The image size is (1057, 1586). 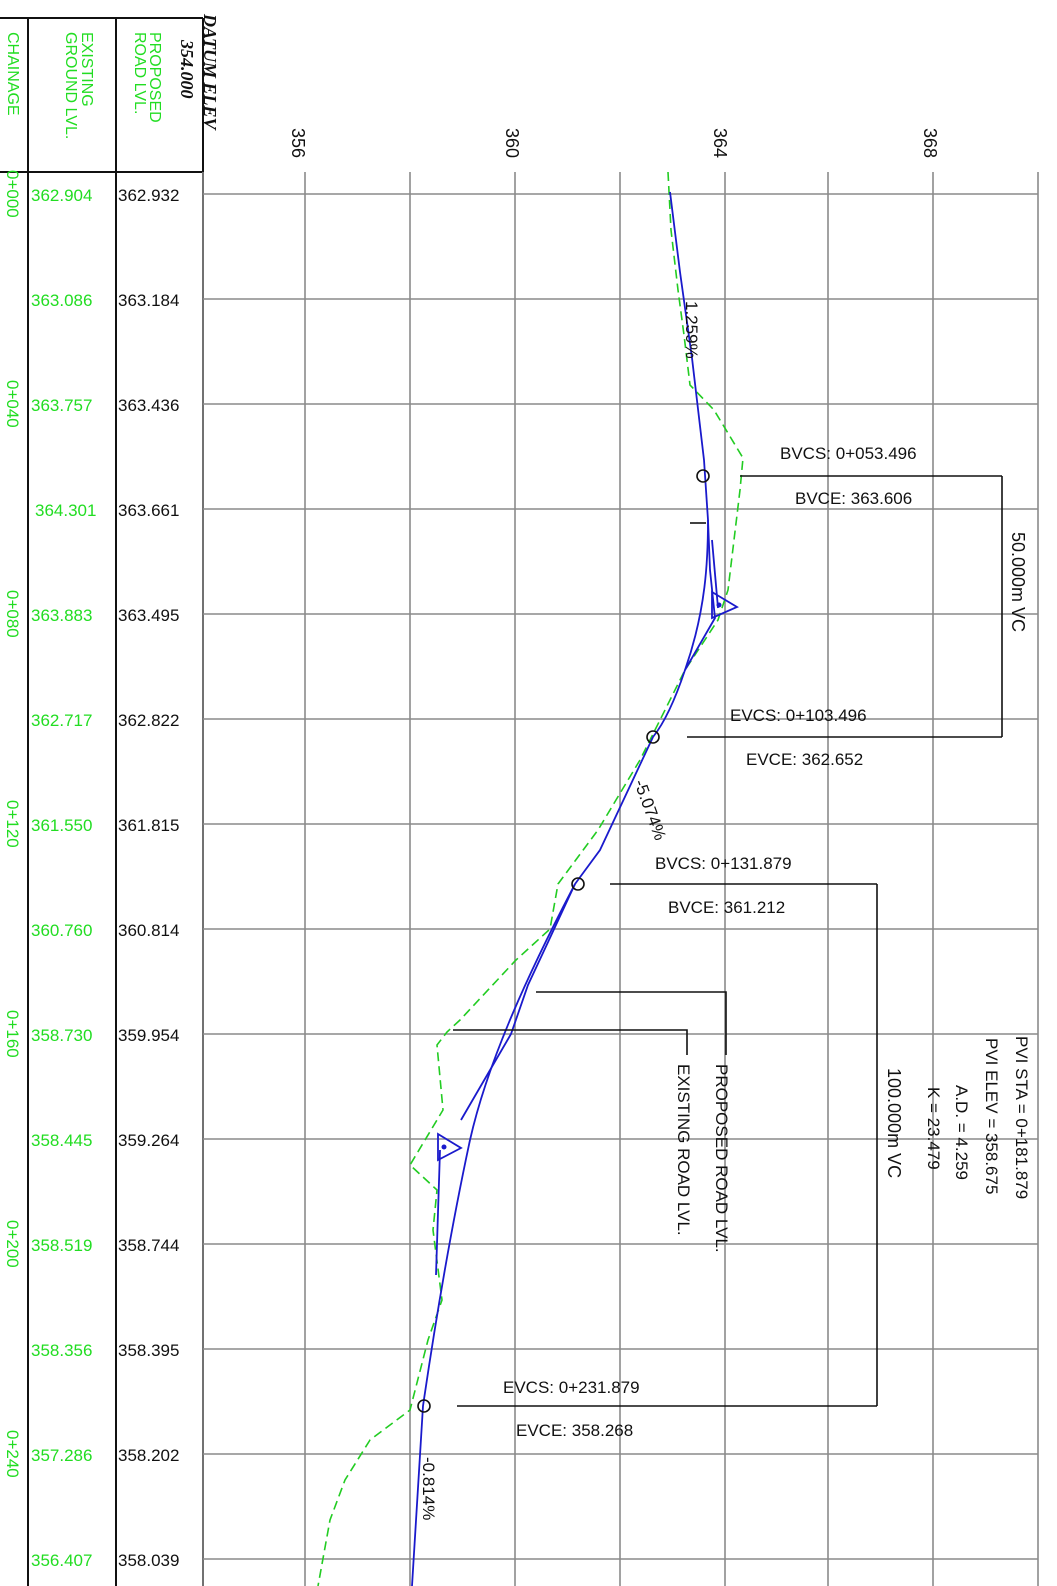 I want to click on curve2-evcs: EVCS: 0+231.879, so click(x=571, y=1387).